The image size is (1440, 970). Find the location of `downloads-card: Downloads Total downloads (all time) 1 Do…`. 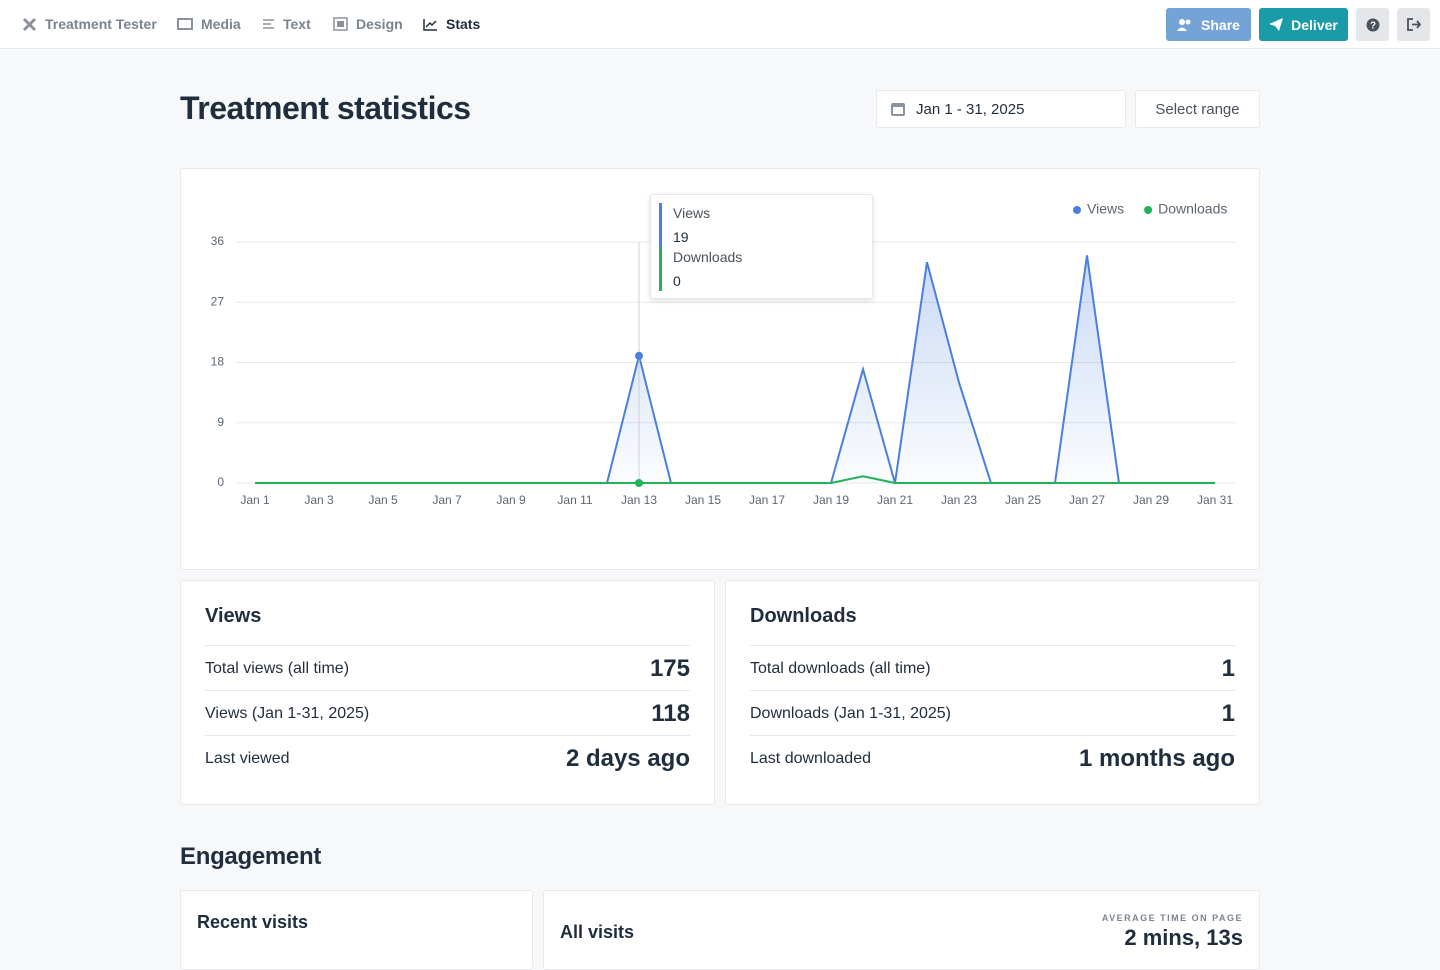

downloads-card: Downloads Total downloads (all time) 1 Do… is located at coordinates (992, 692).